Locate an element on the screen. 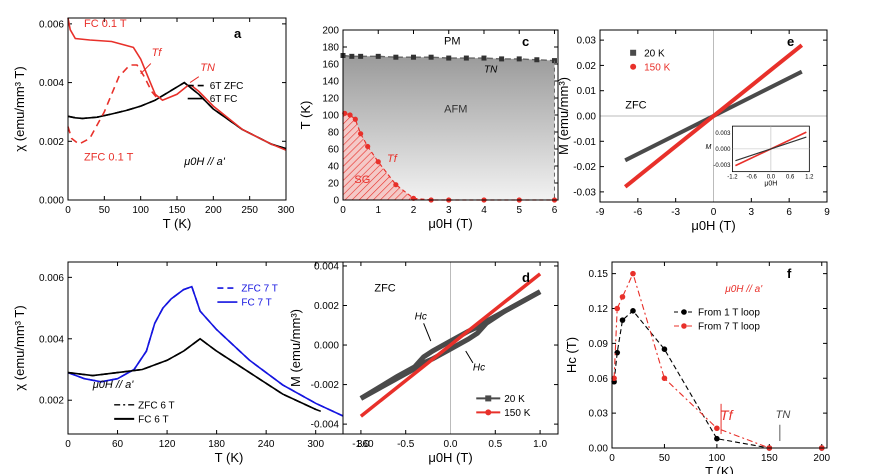 This screenshot has width=872, height=474. annotation-fc: FC 0.1 T is located at coordinates (105, 24).